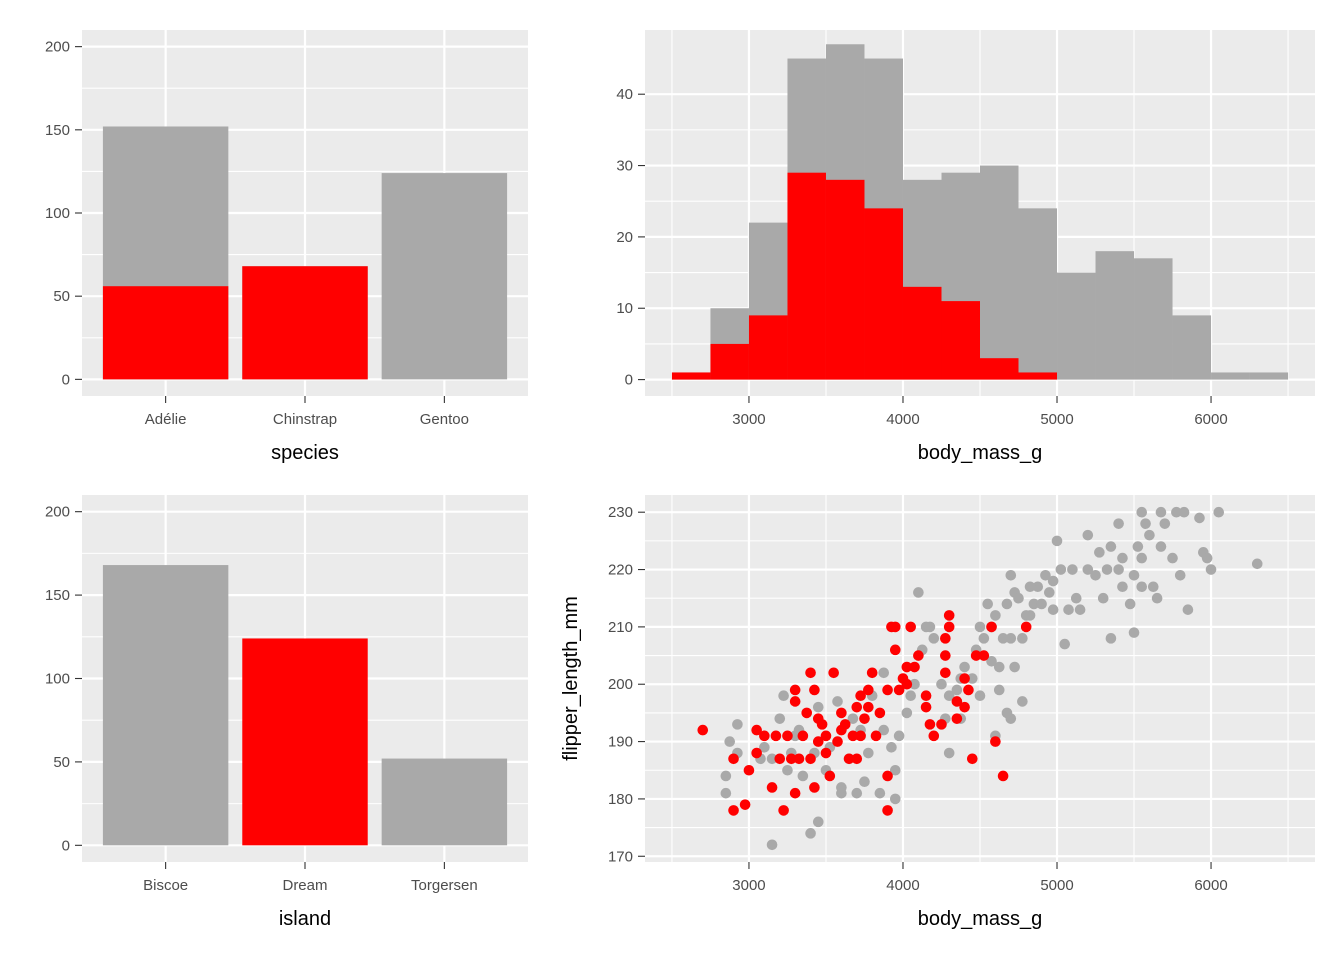 This screenshot has height=960, width=1344. What do you see at coordinates (980, 919) in the screenshot?
I see `x-axis-title: body_mass_g` at bounding box center [980, 919].